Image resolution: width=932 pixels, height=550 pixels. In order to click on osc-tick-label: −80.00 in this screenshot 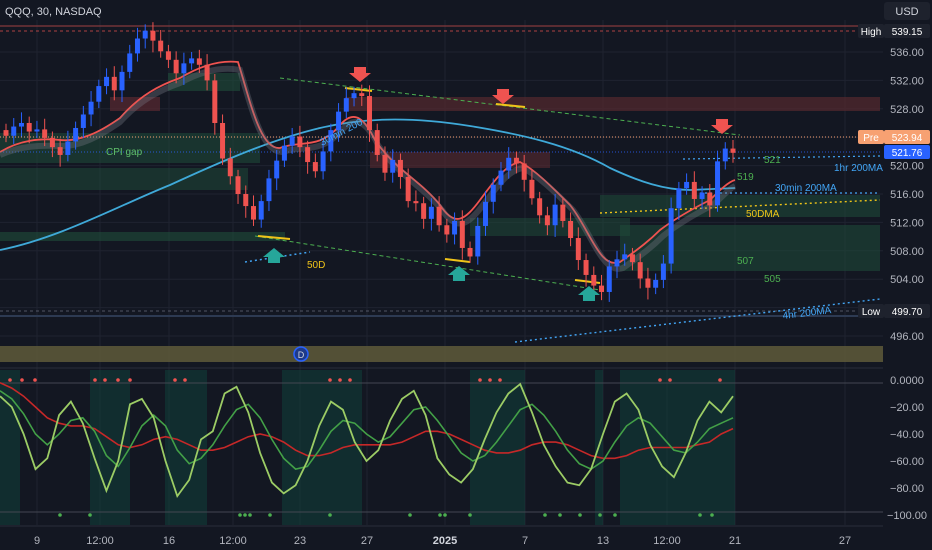, I will do `click(907, 489)`.